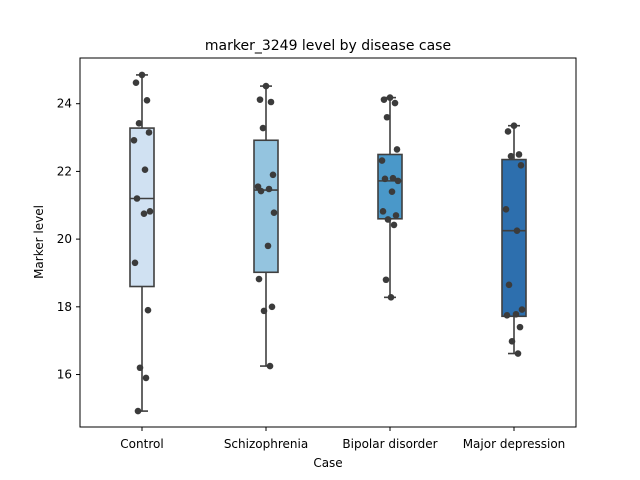  Describe the element at coordinates (328, 46) in the screenshot. I see `chart-title: marker_3249 level by disease case` at that location.